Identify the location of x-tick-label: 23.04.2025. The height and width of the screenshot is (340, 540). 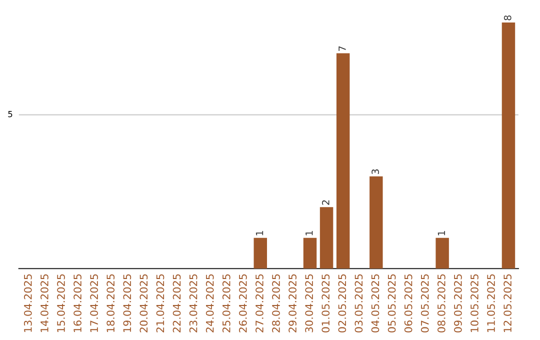
(193, 303).